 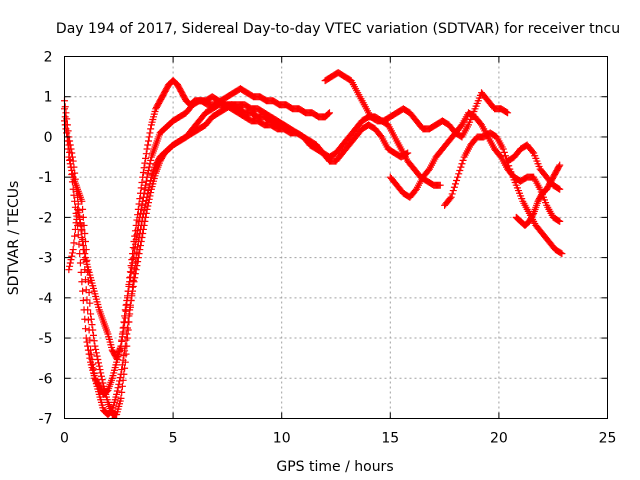 I want to click on y-tick-label: -7, so click(x=46, y=420).